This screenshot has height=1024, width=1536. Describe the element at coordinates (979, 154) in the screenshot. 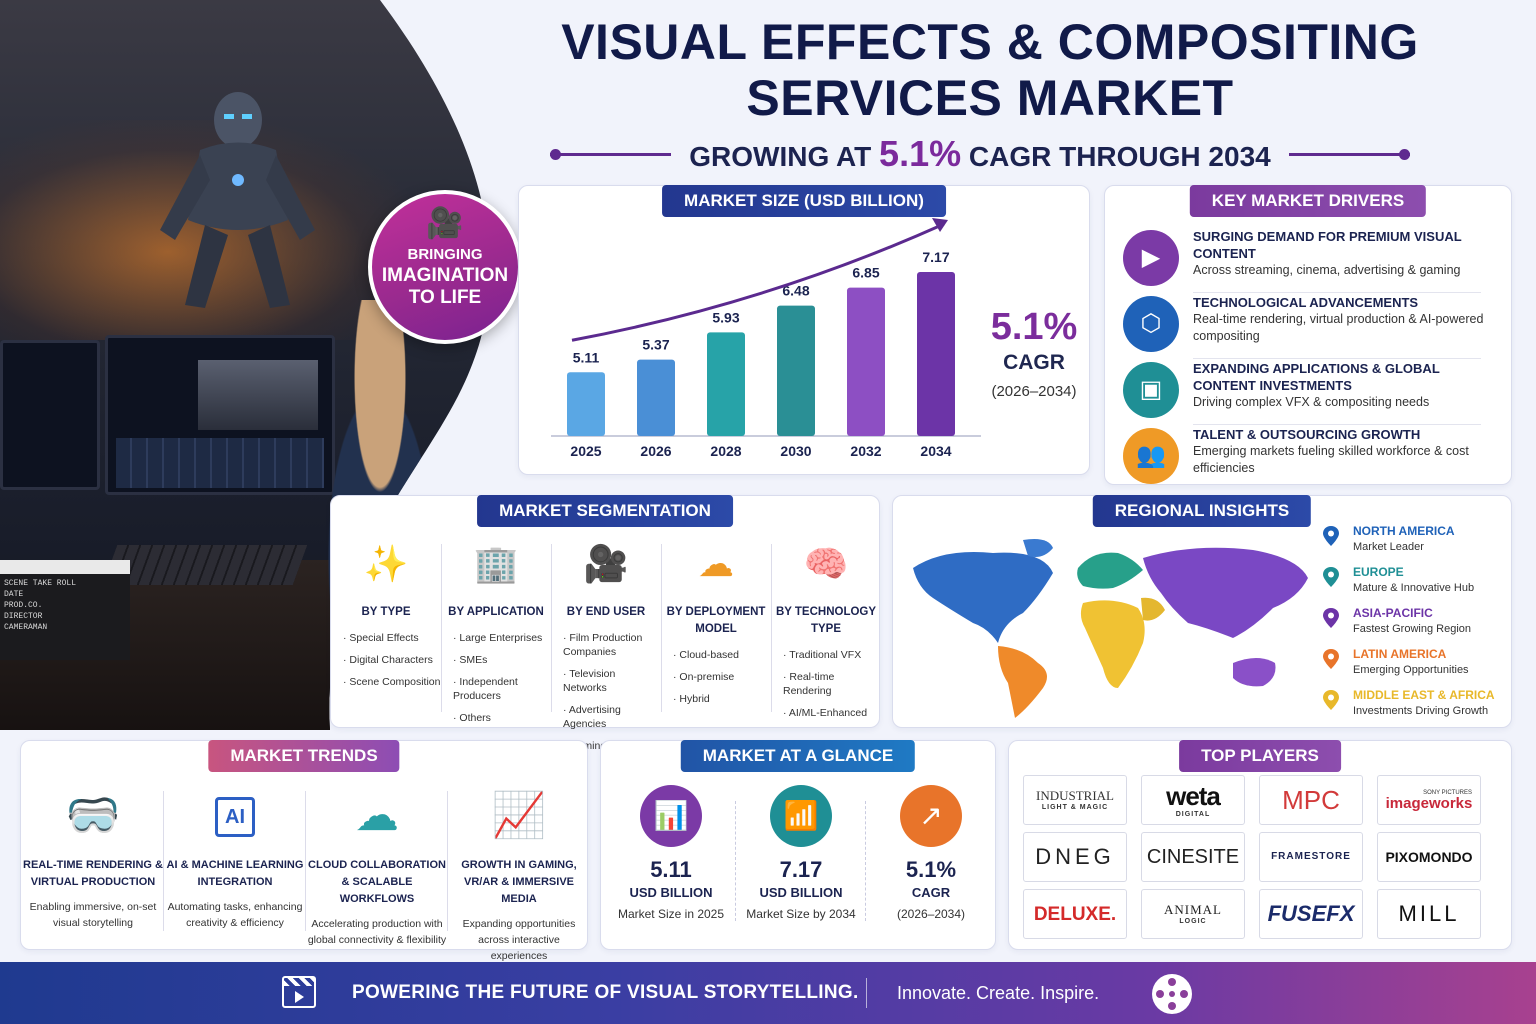

I see `subtitle-text: GROWING AT 5.1% CAGR THROUGH 2034` at that location.